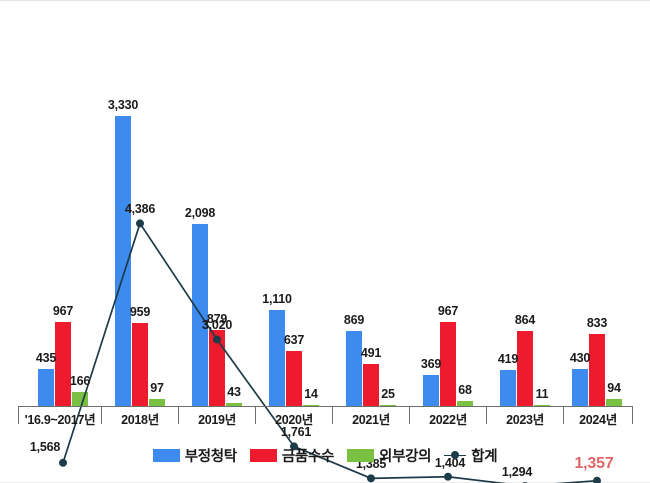  I want to click on legend-item: 외부강의, so click(389, 455).